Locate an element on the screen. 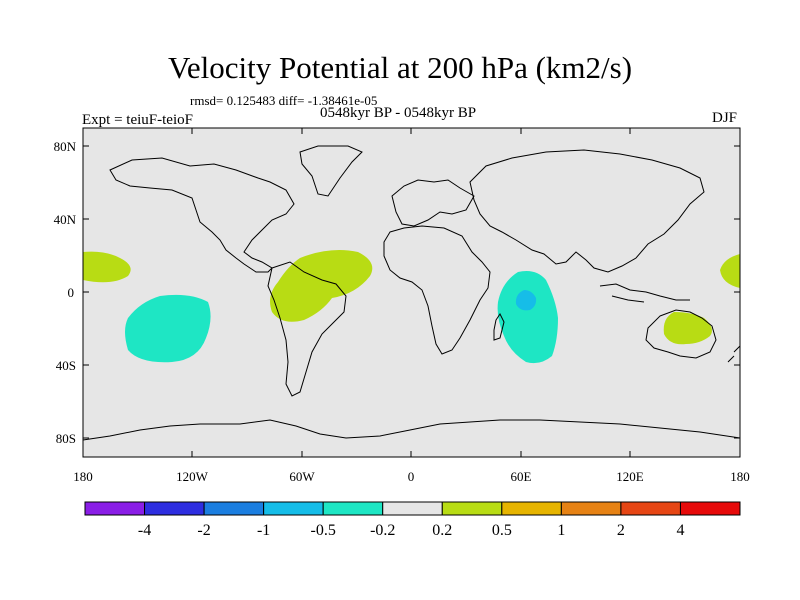 The image size is (800, 600). coast-asia is located at coordinates (587, 211).